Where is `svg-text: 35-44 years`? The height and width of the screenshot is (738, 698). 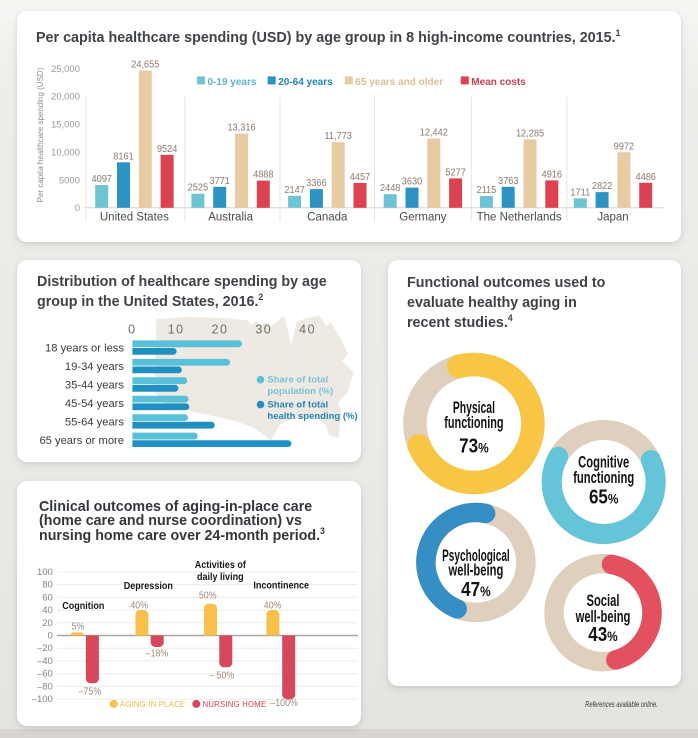 svg-text: 35-44 years is located at coordinates (94, 386).